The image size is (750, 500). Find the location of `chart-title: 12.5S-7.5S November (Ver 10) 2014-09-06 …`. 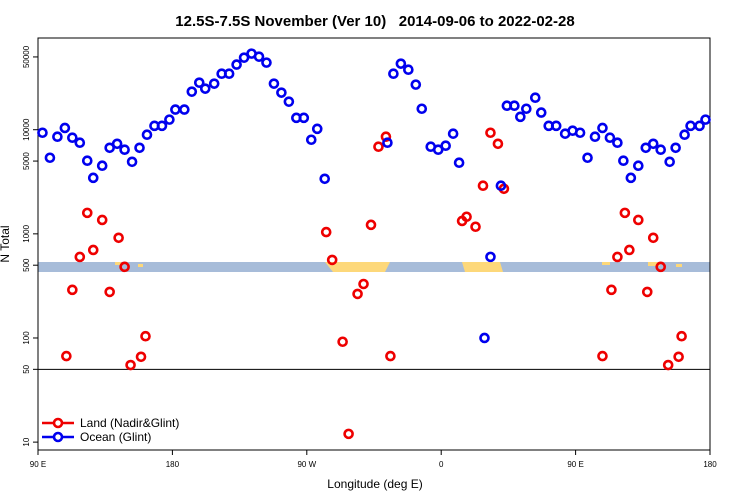

chart-title: 12.5S-7.5S November (Ver 10) 2014-09-06 … is located at coordinates (374, 21).